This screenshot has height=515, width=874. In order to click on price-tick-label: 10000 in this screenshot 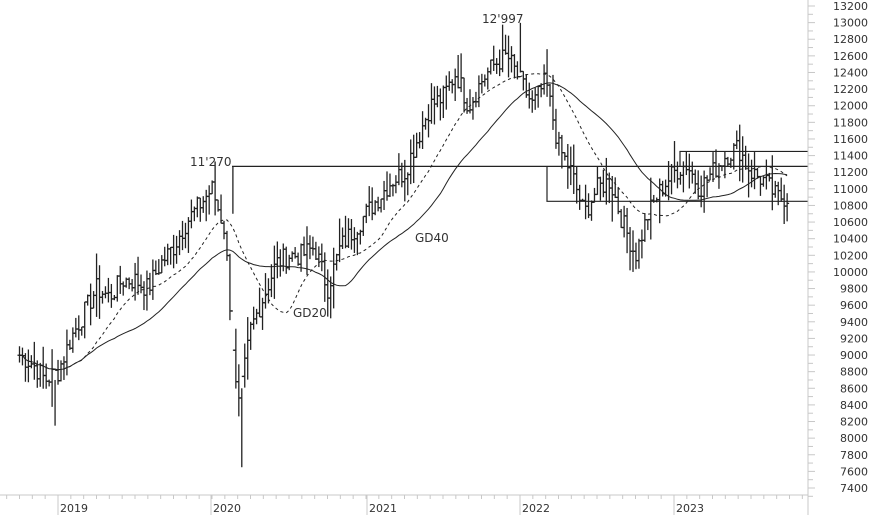, I will do `click(850, 272)`.